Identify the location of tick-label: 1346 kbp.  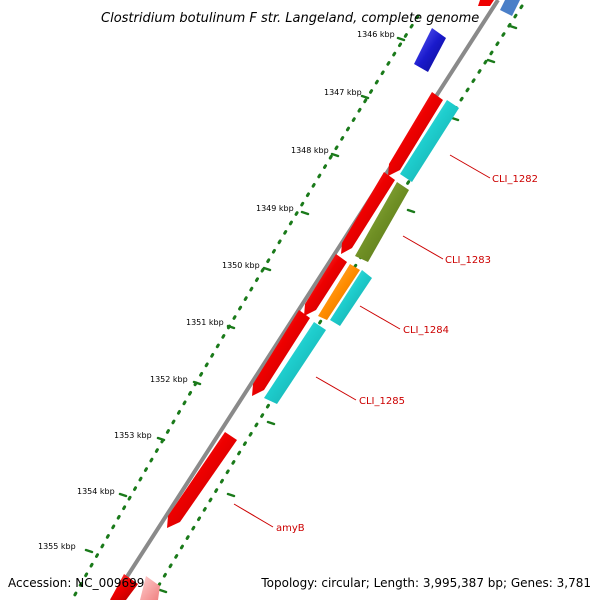
(376, 34).